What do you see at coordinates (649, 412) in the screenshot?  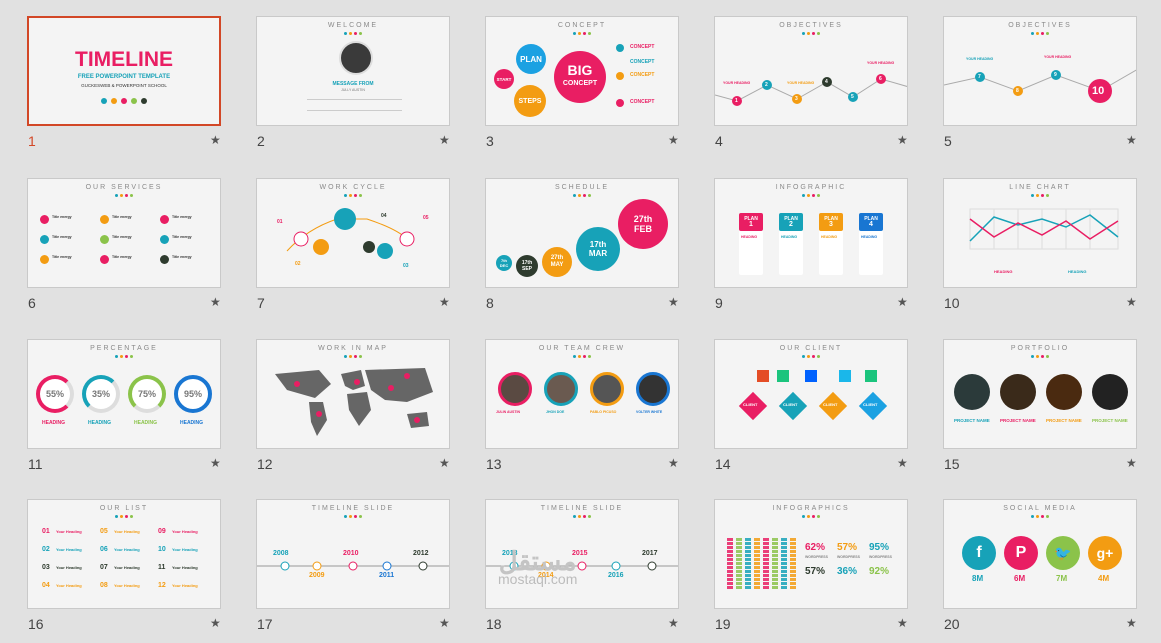 I see `member-name: VOLTER WHITE` at bounding box center [649, 412].